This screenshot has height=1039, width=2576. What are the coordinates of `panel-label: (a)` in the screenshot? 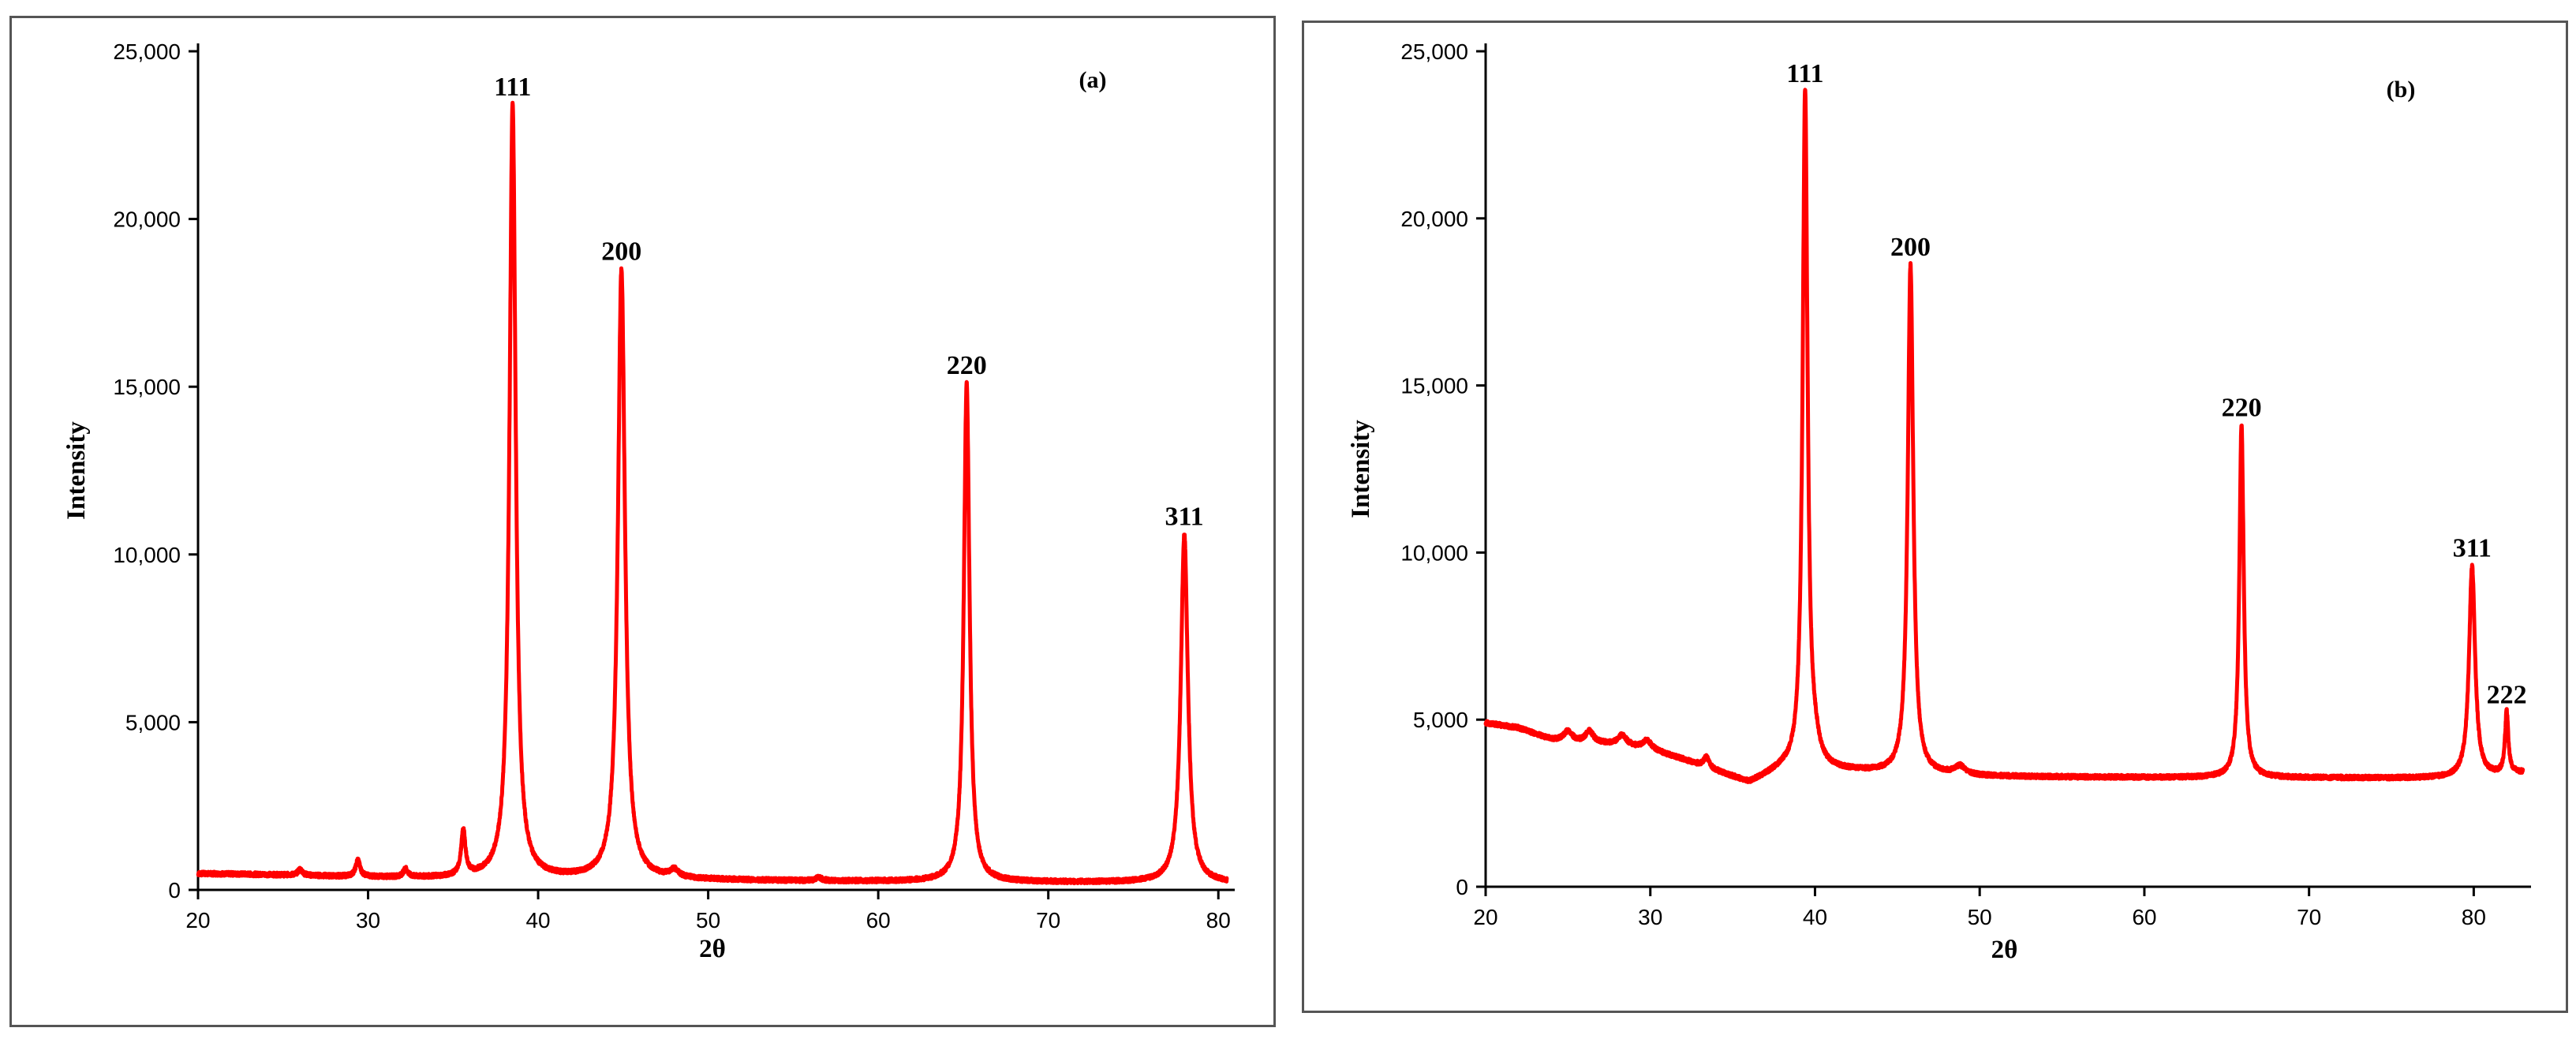 It's located at (1093, 80).